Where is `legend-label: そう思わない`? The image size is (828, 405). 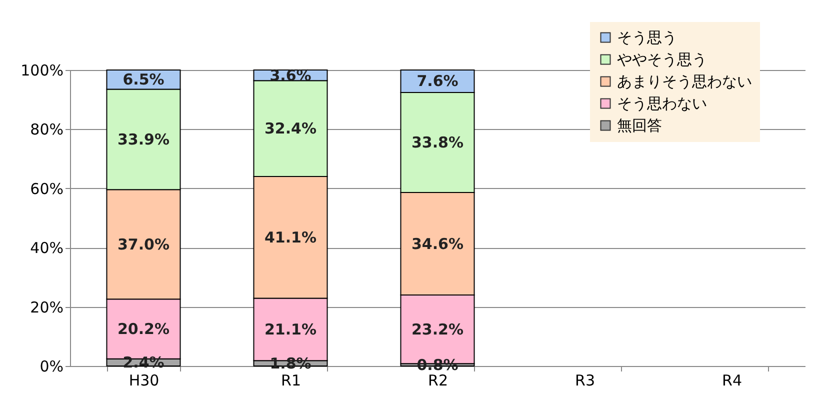 legend-label: そう思わない is located at coordinates (662, 103).